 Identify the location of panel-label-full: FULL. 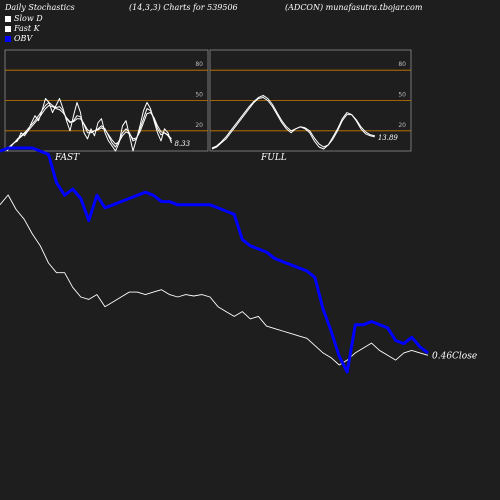
(274, 158).